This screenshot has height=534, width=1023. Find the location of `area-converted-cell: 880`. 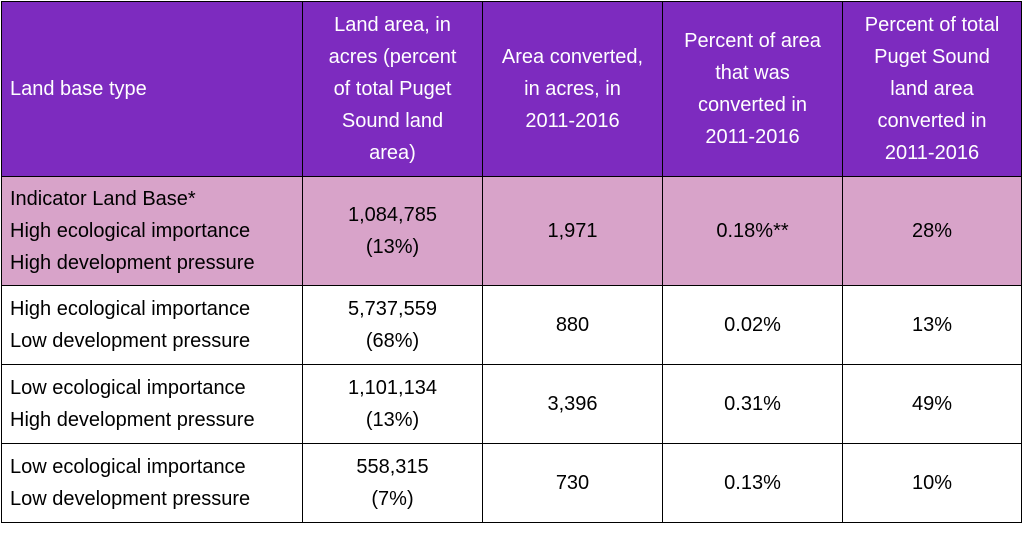

area-converted-cell: 880 is located at coordinates (572, 325).